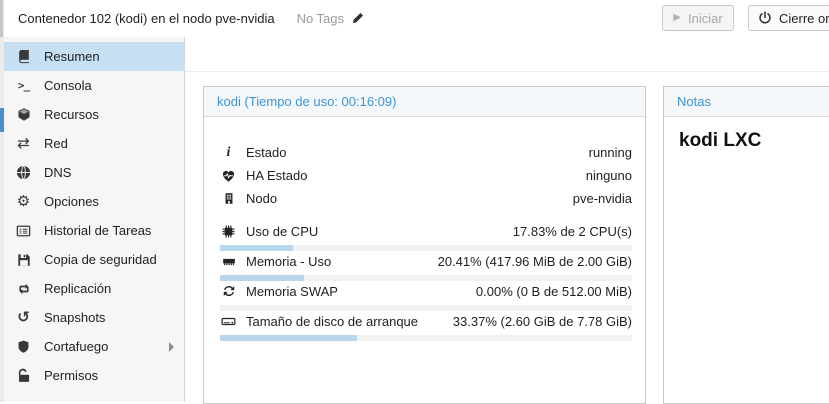  What do you see at coordinates (228, 291) in the screenshot?
I see `swap-refresh-icon` at bounding box center [228, 291].